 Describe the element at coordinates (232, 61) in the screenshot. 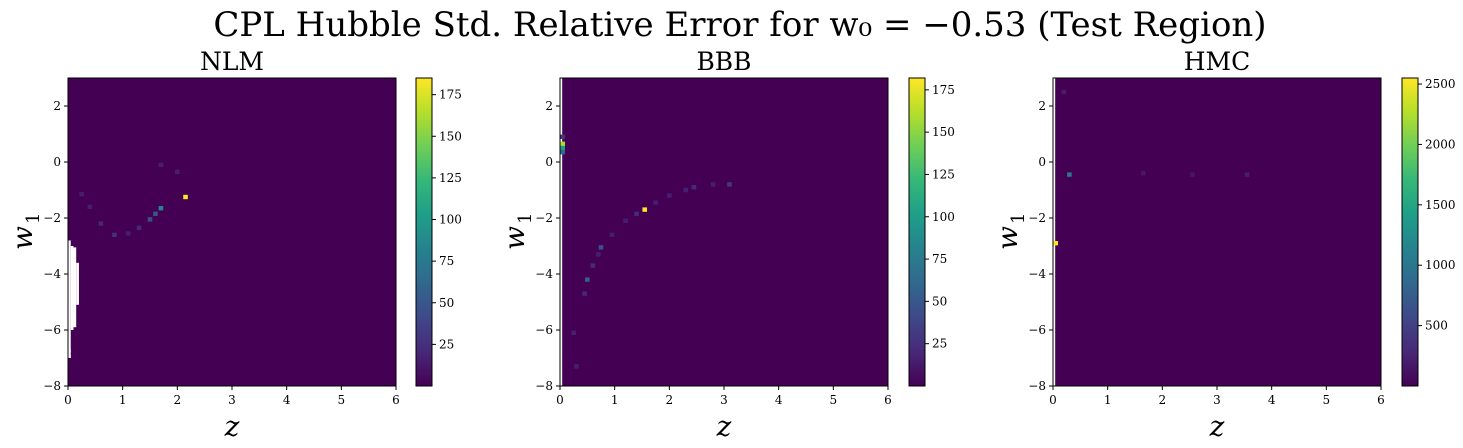

I see `panel-title: NLM` at that location.